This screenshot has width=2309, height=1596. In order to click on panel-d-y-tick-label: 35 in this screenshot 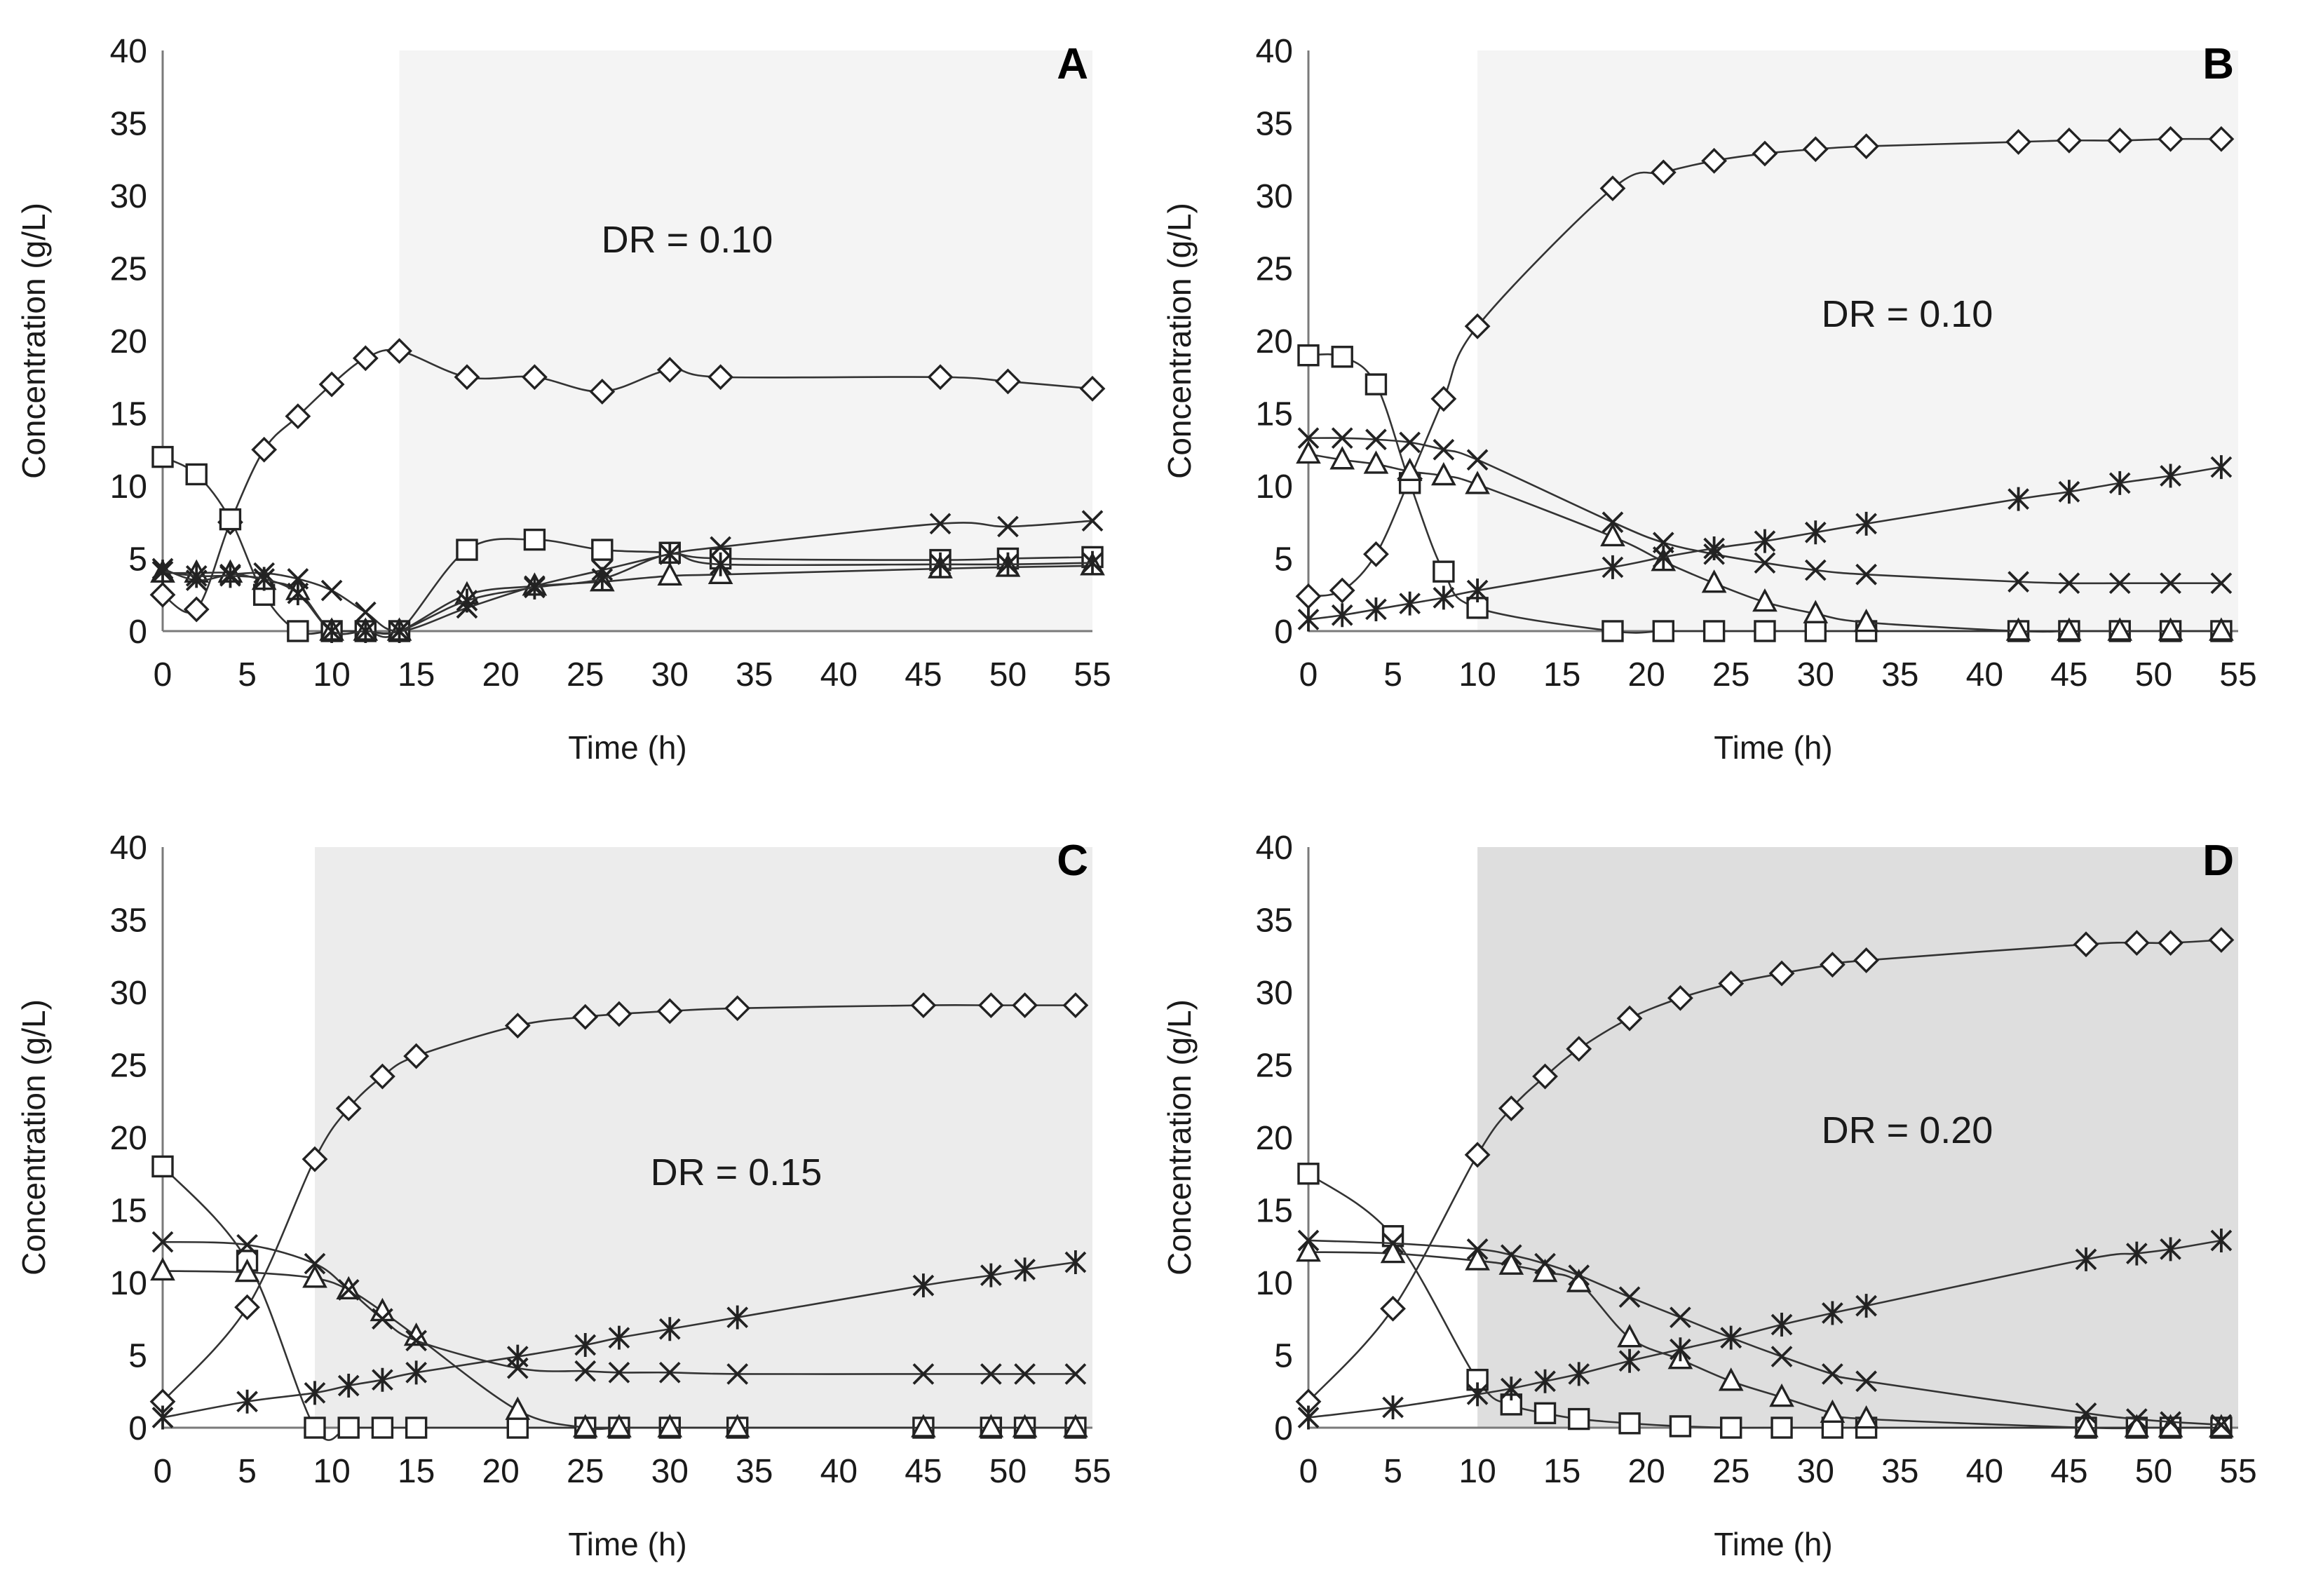, I will do `click(1274, 921)`.